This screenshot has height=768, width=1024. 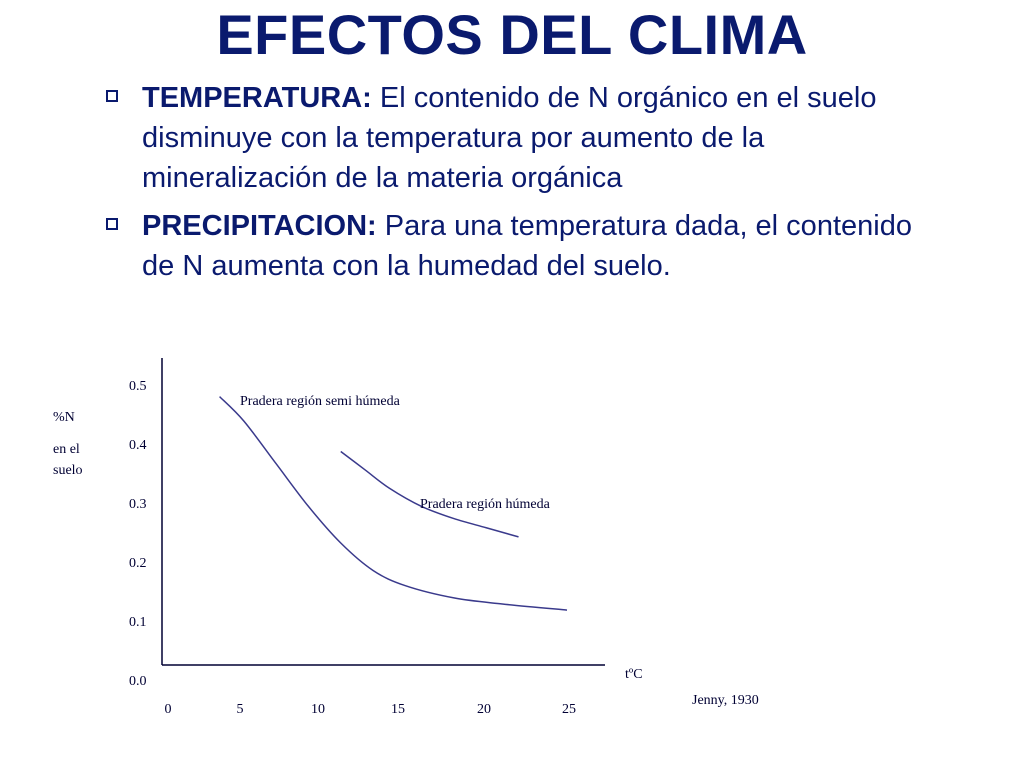 What do you see at coordinates (320, 401) in the screenshot?
I see `series-label-1: Pradera región semi húmeda` at bounding box center [320, 401].